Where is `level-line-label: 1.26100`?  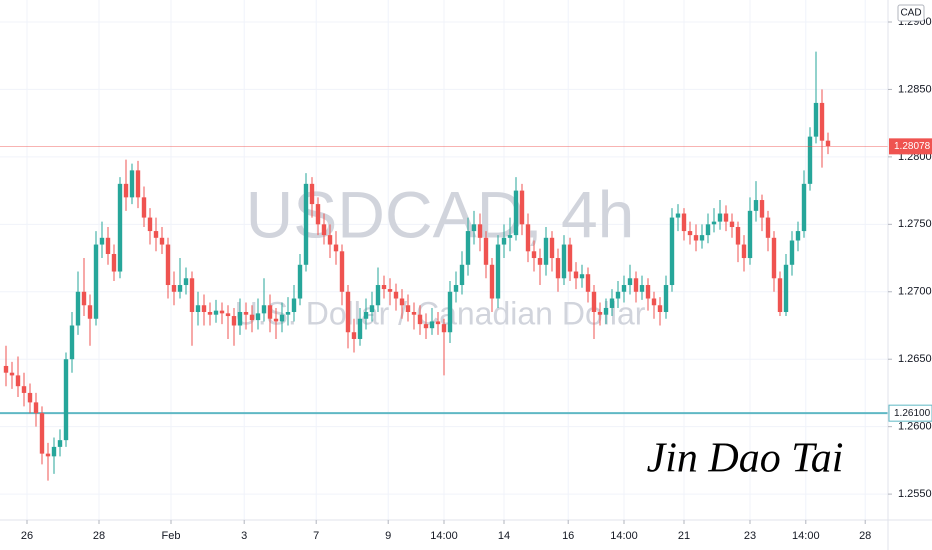 level-line-label: 1.26100 is located at coordinates (912, 413).